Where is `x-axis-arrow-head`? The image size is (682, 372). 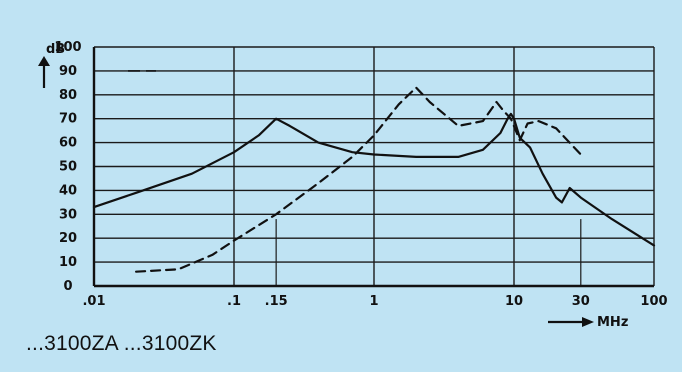 x-axis-arrow-head is located at coordinates (588, 322).